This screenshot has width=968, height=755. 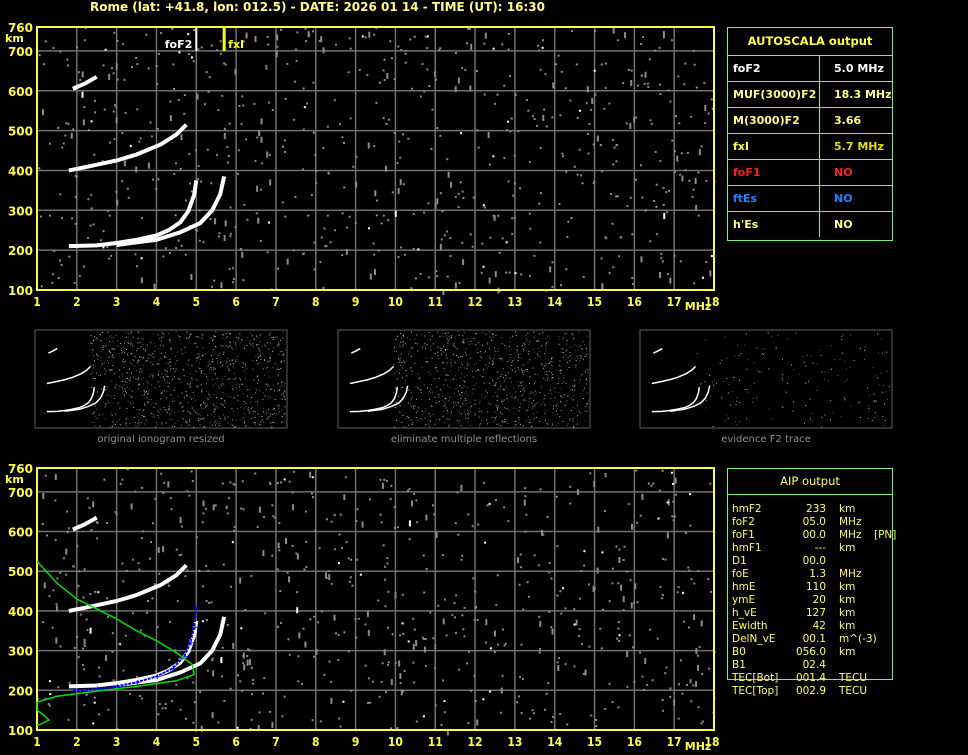 I want to click on x-tick-label: 10, so click(x=395, y=742).